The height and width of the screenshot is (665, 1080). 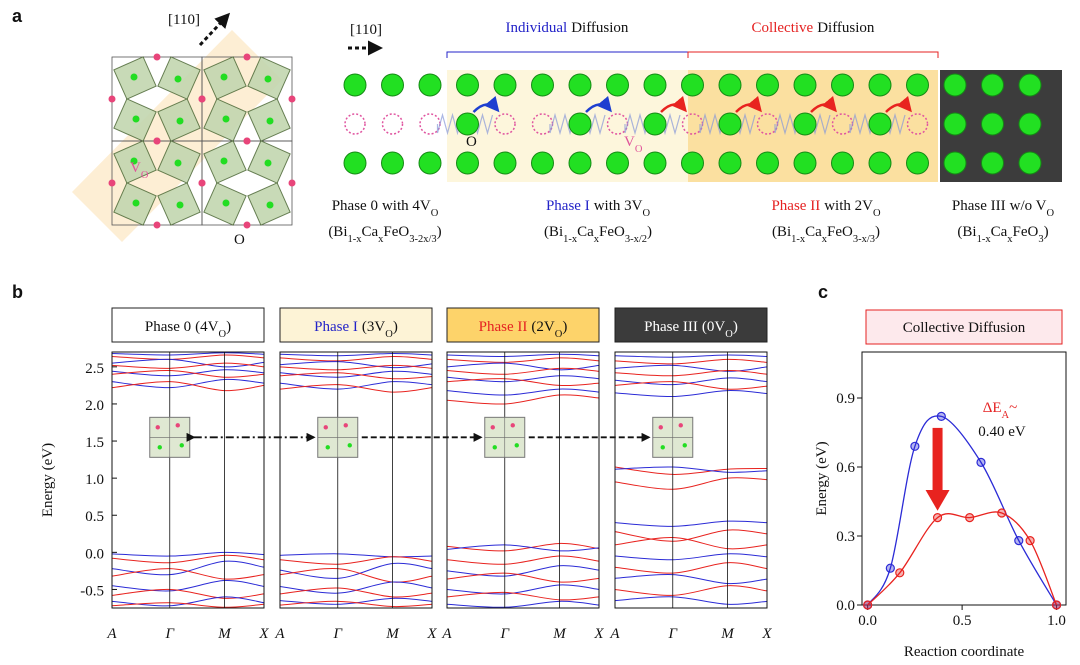 What do you see at coordinates (877, 232) in the screenshot?
I see `text-part: )` at bounding box center [877, 232].